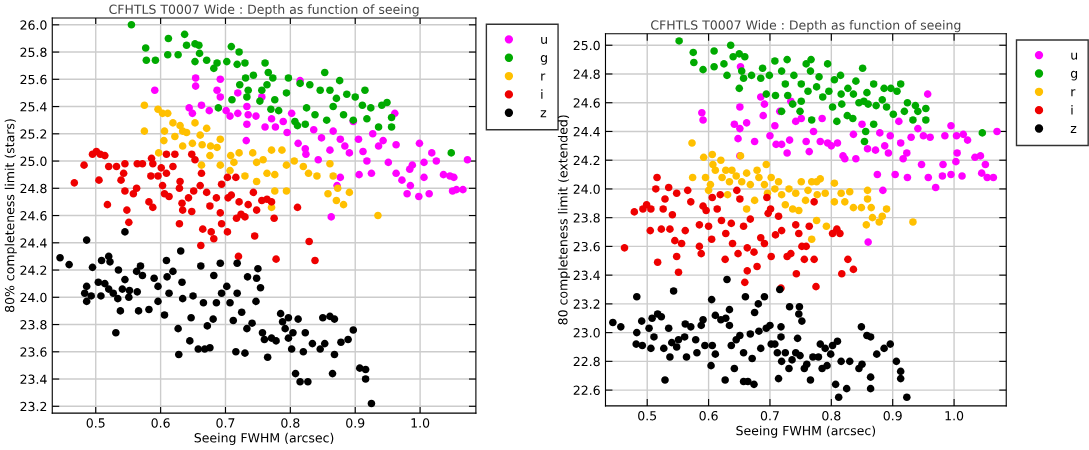  I want to click on y-tick-label: 25.8, so click(33, 52).